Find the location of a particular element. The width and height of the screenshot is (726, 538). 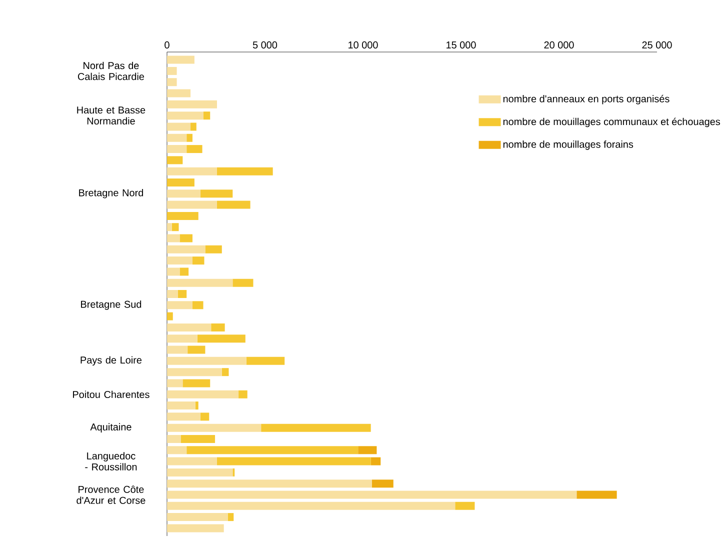

x-tick-label: 10 000 is located at coordinates (363, 44).